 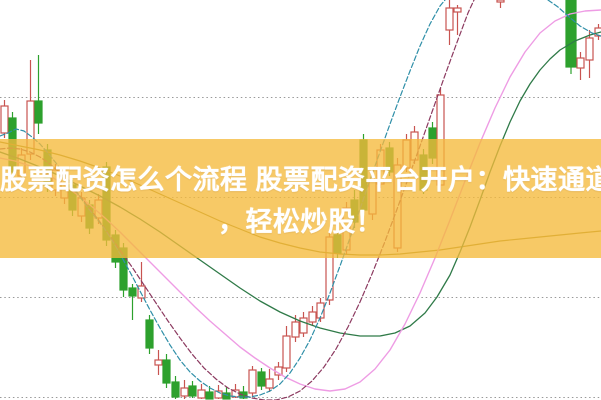 I want to click on banner-title-line-2: ，轻松炒股！, so click(x=300, y=222).